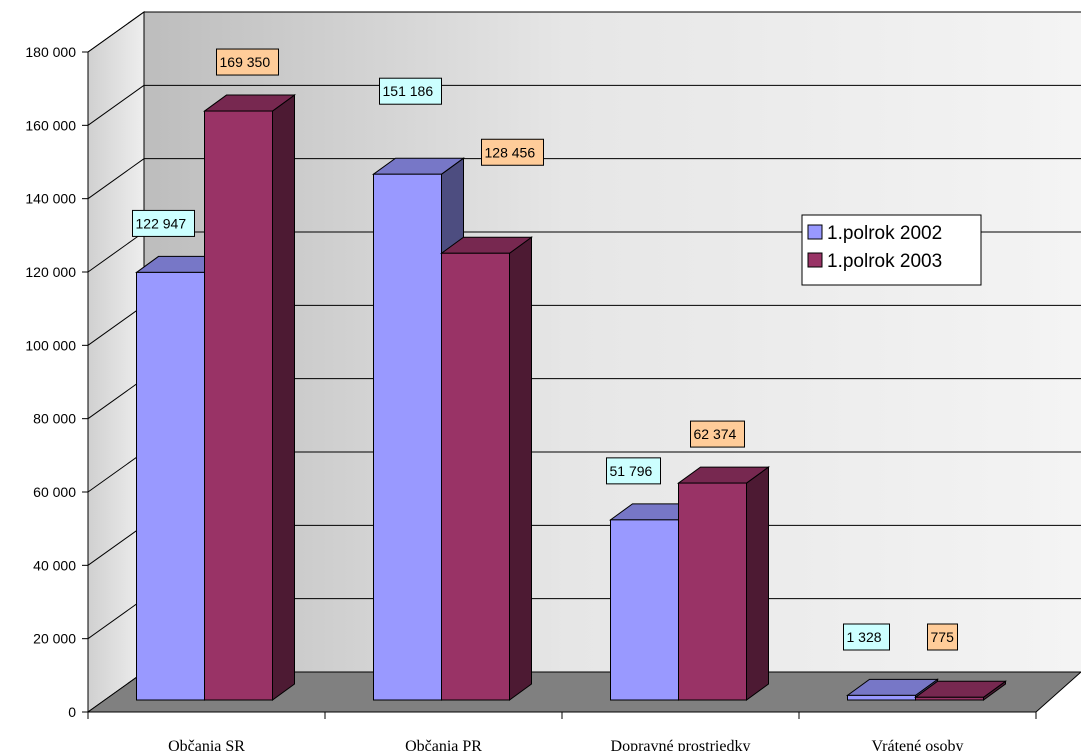  I want to click on side-wall, so click(116, 362).